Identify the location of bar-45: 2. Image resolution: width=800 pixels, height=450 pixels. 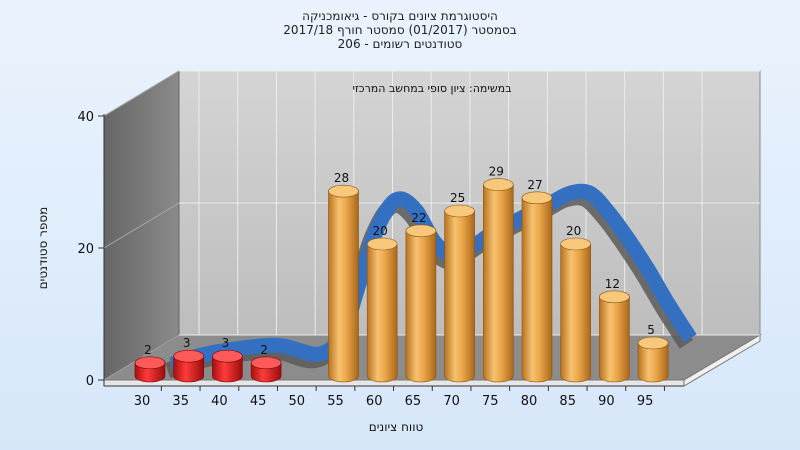
(266, 363).